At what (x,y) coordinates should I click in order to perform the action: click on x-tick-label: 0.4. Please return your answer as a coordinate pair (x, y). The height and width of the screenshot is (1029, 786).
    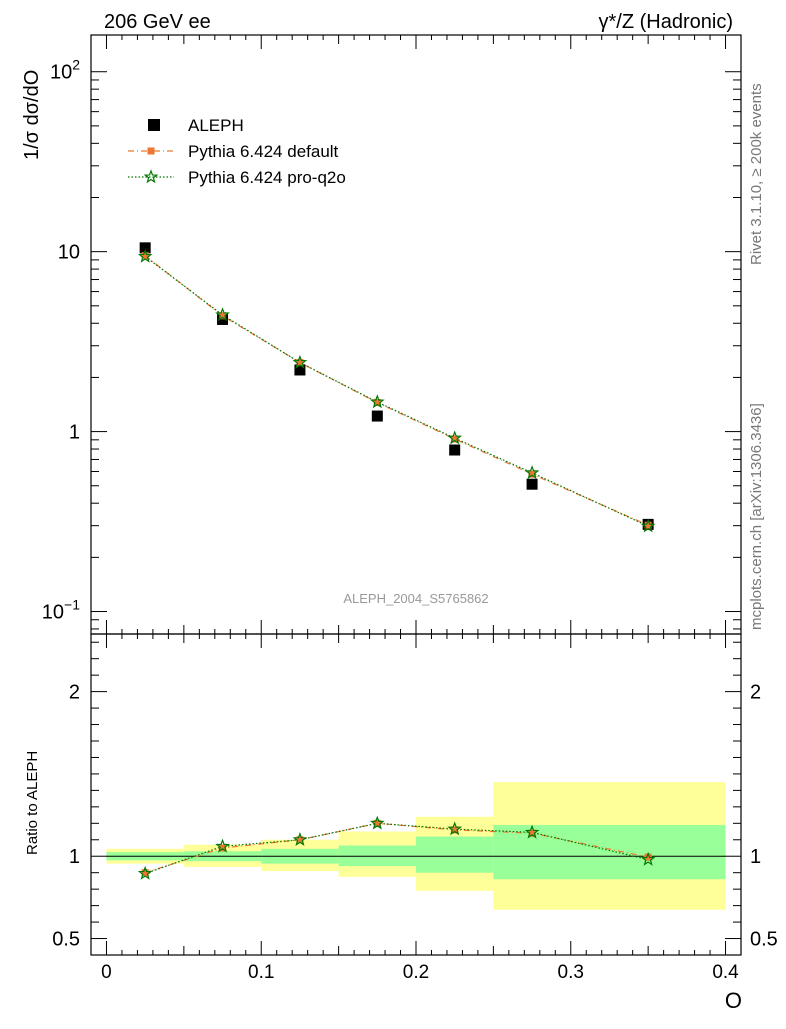
    Looking at the image, I should click on (725, 972).